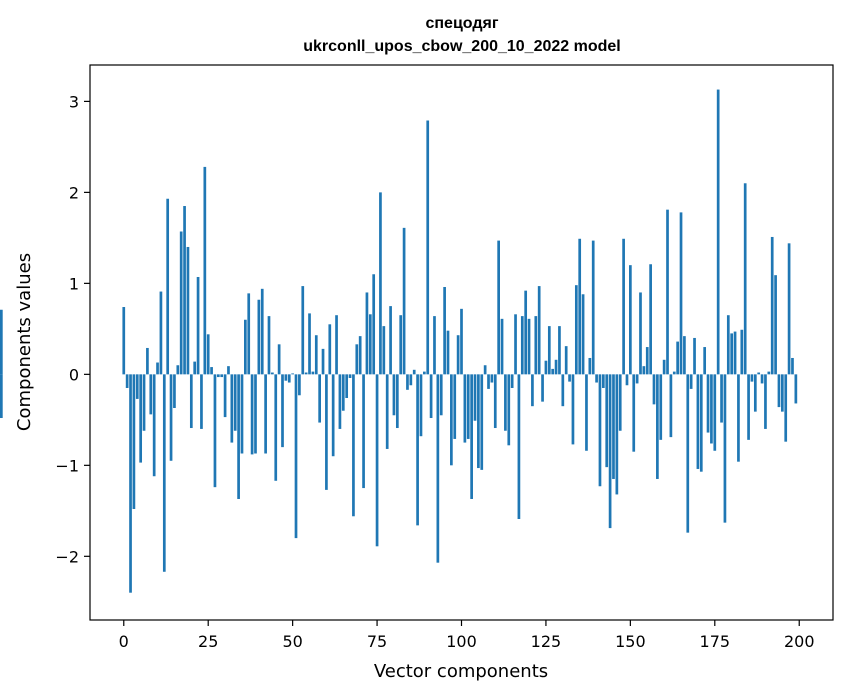 The height and width of the screenshot is (696, 847). What do you see at coordinates (74, 283) in the screenshot?
I see `y-tick-label: 1` at bounding box center [74, 283].